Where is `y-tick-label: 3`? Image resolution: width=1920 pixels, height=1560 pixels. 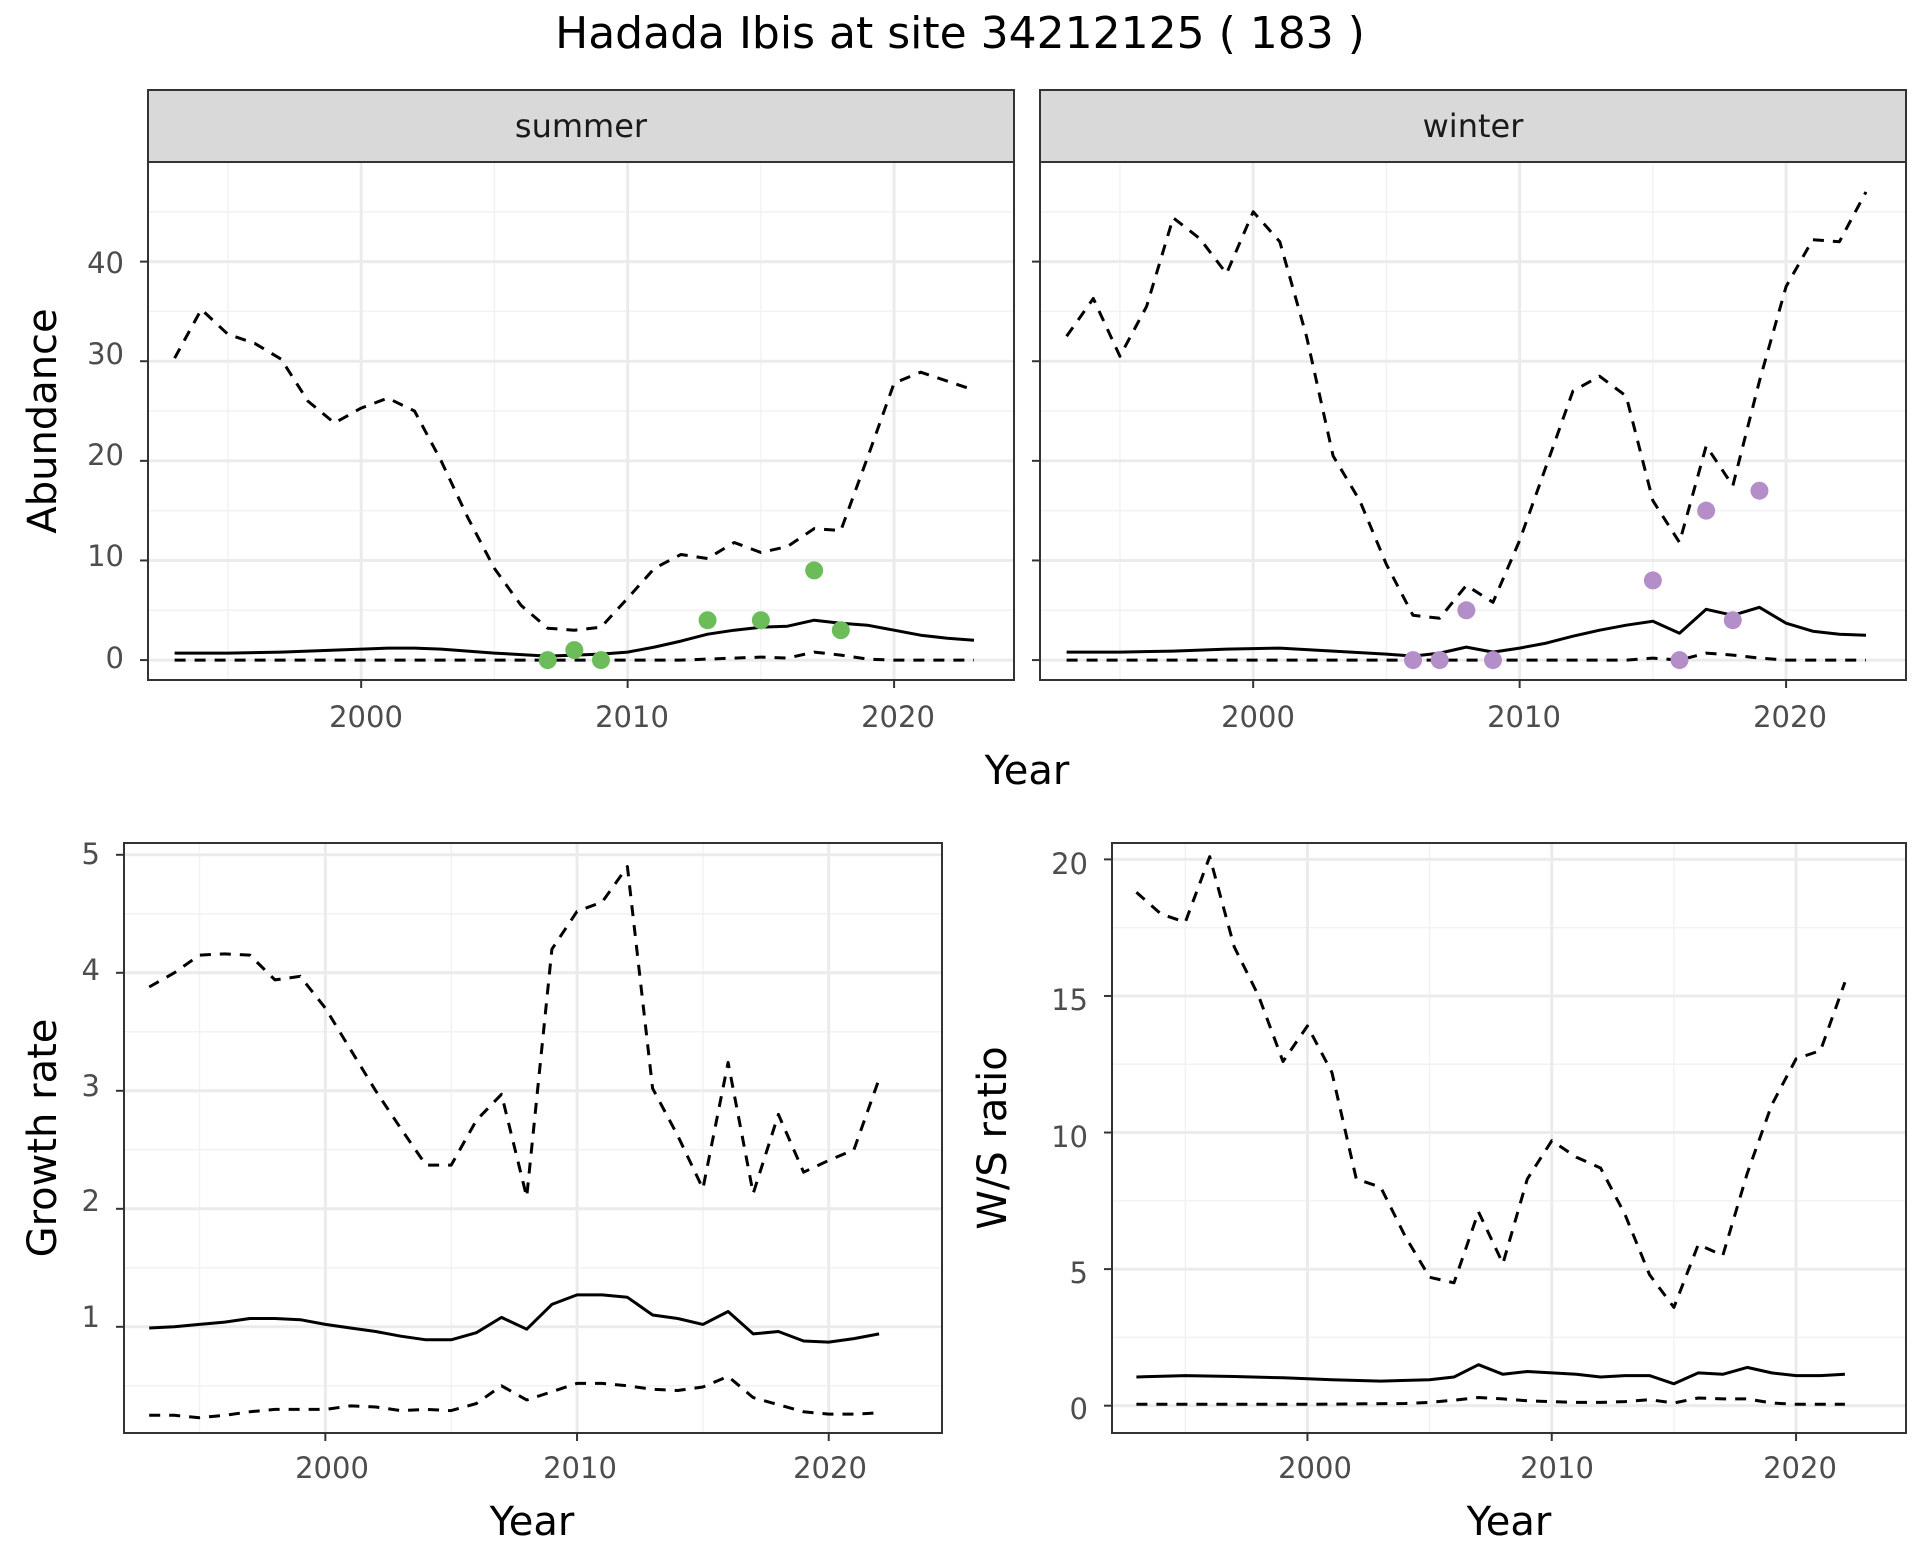 y-tick-label: 3 is located at coordinates (91, 1086).